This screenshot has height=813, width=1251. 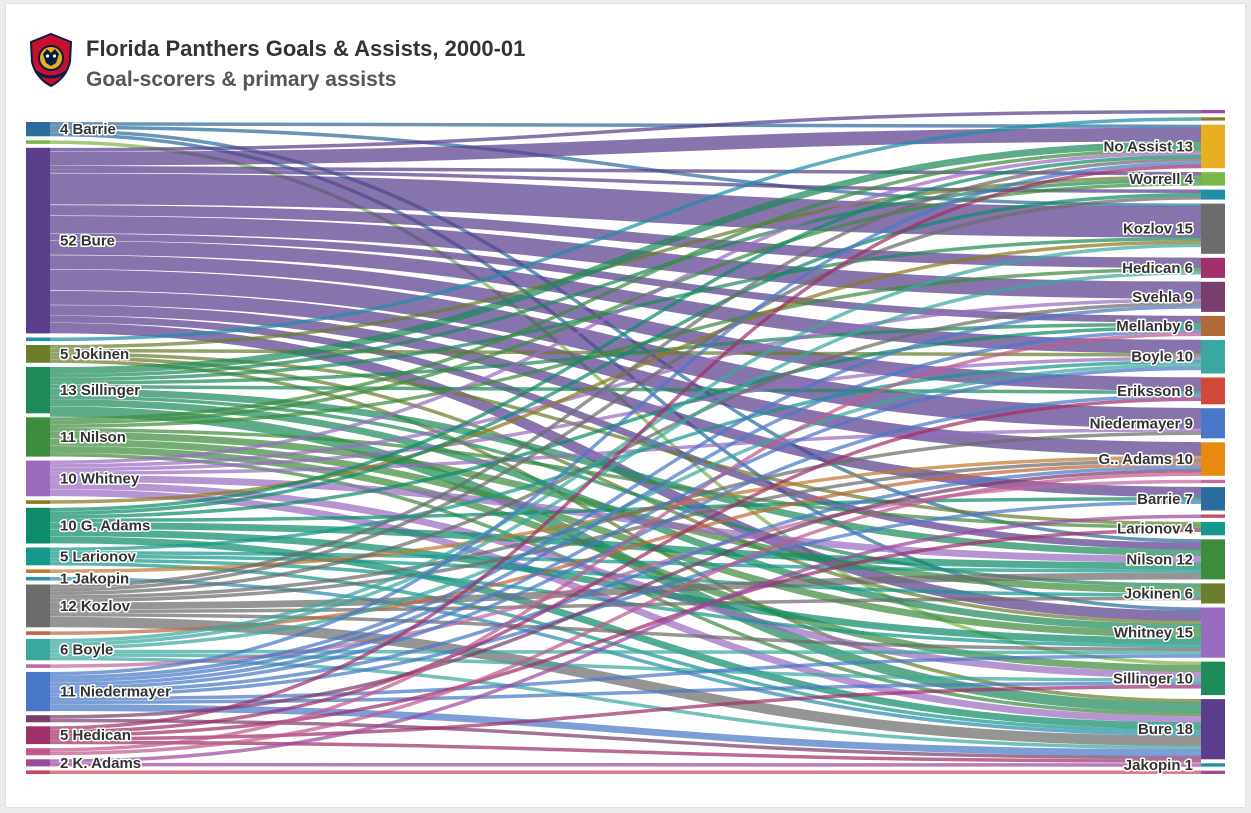 What do you see at coordinates (1213, 632) in the screenshot?
I see `node-r-whitney` at bounding box center [1213, 632].